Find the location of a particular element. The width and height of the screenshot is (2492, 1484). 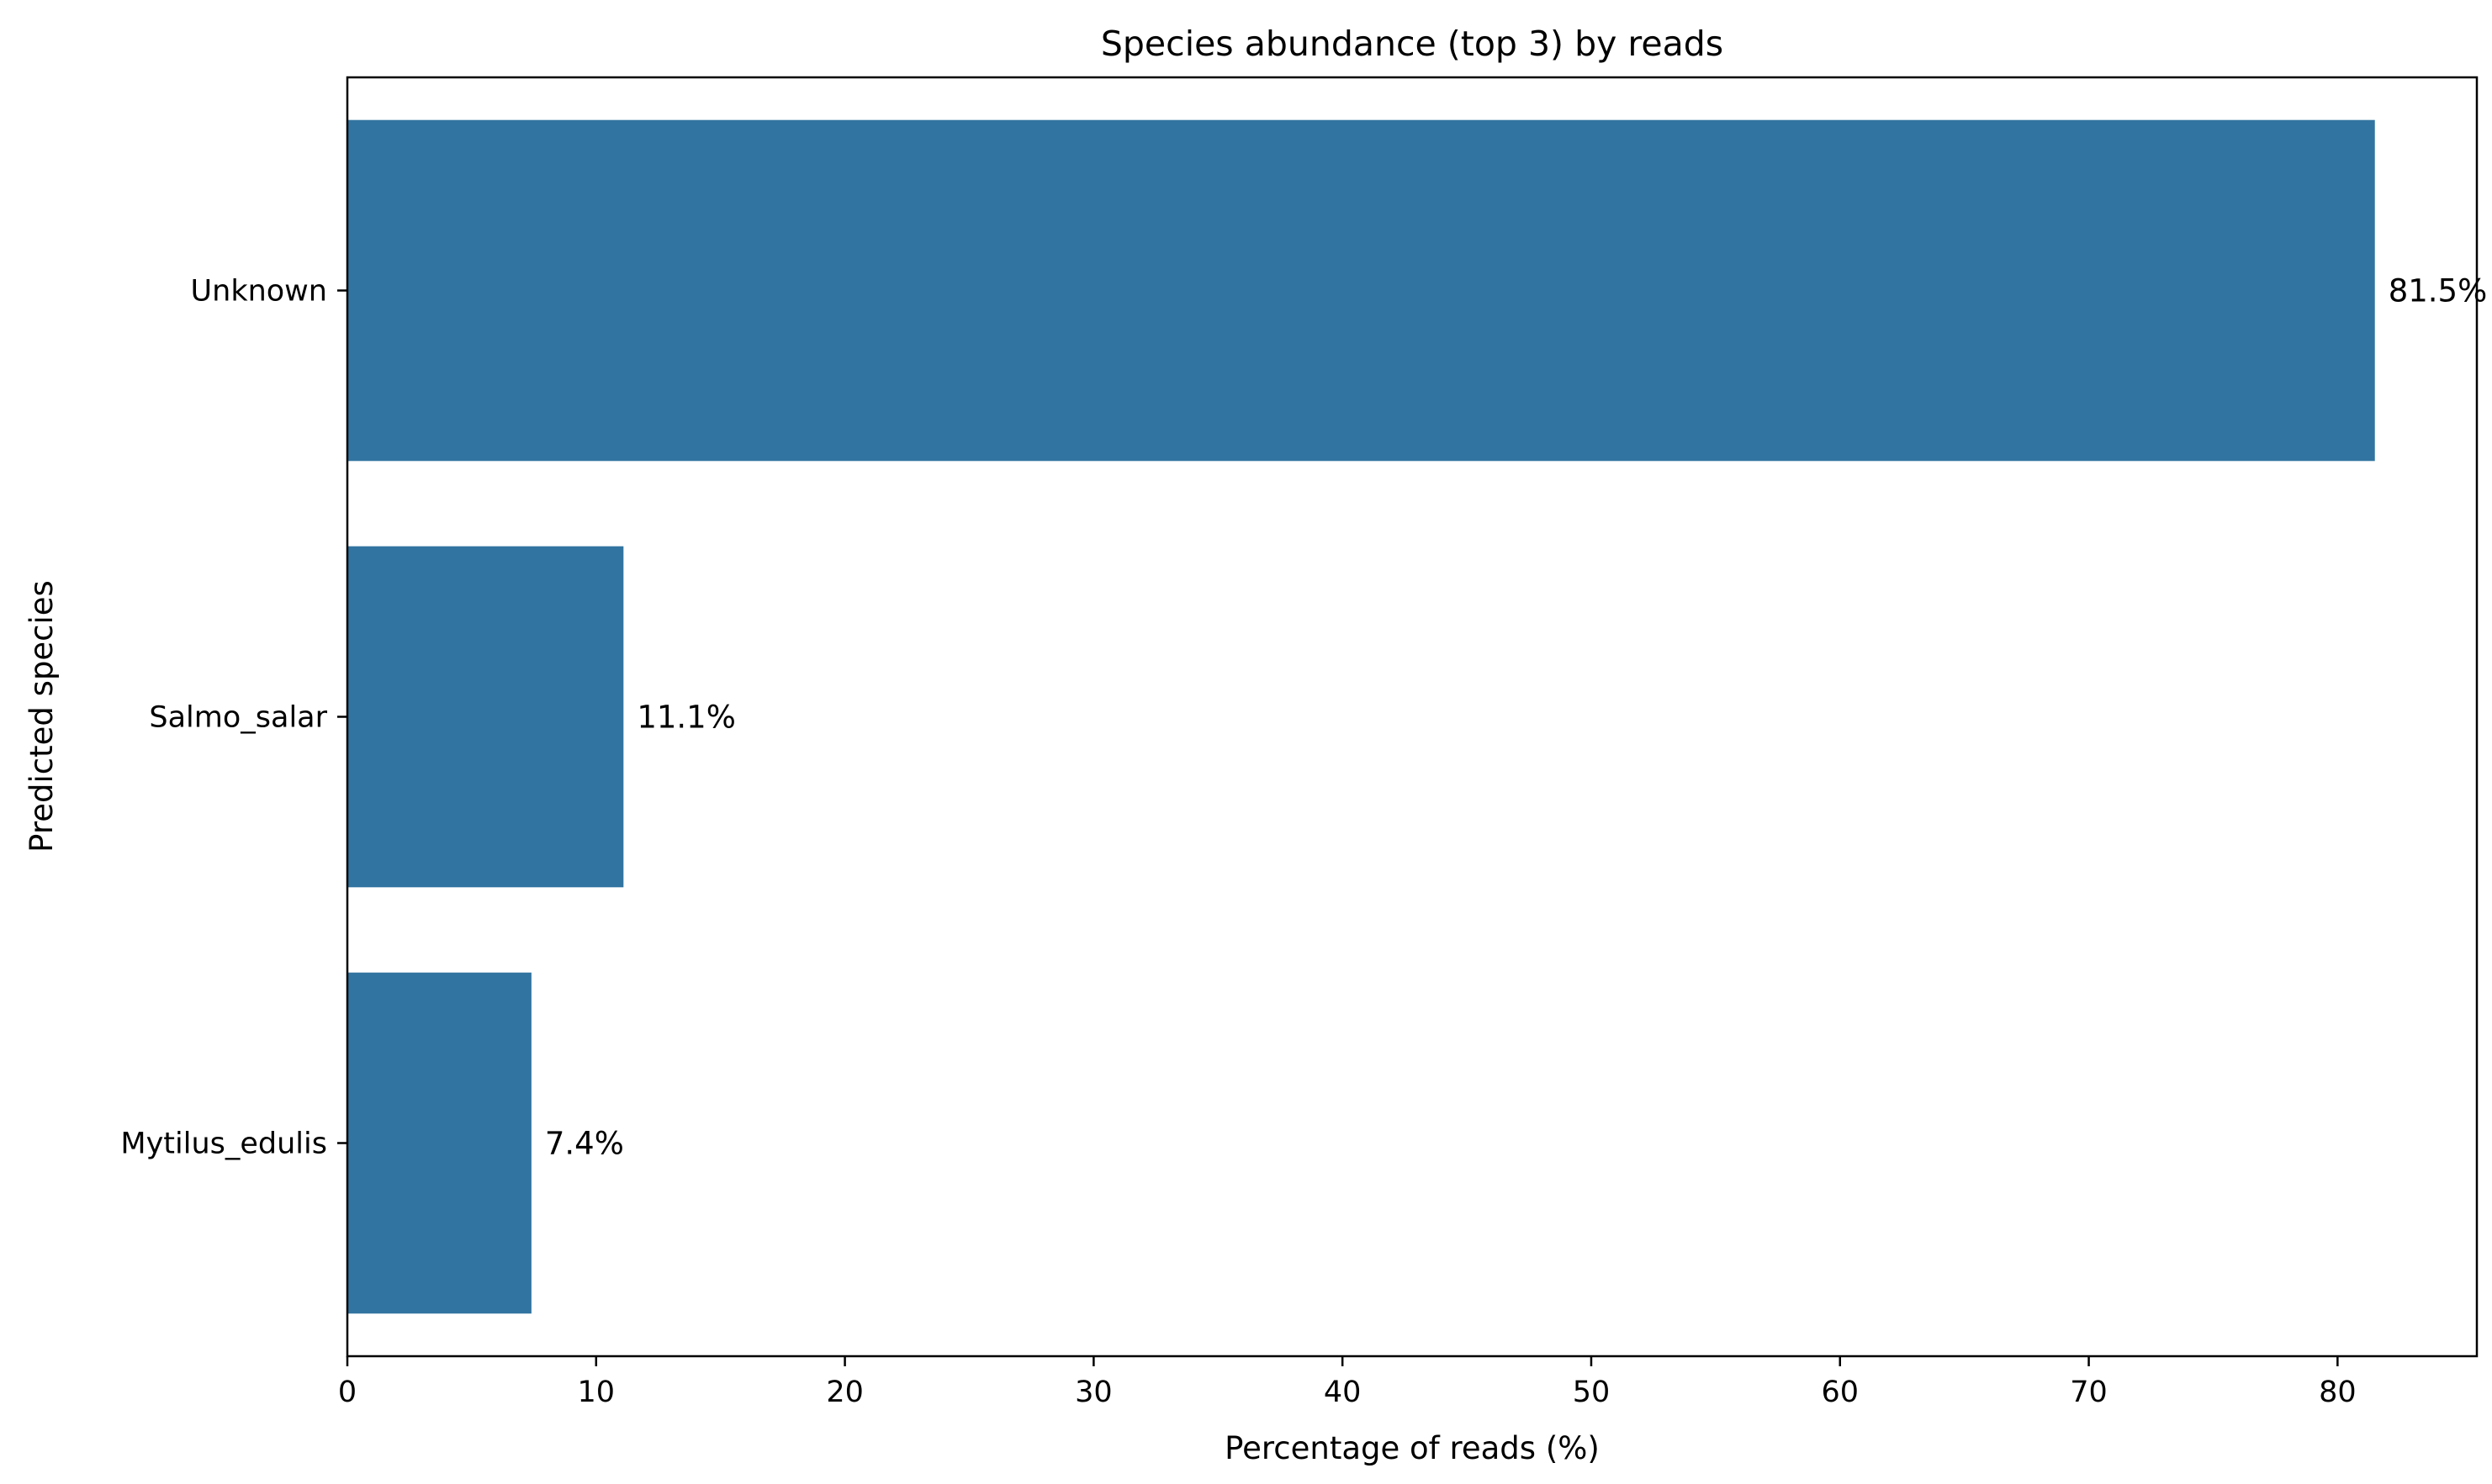

x-tick-label: 0 is located at coordinates (347, 1392).